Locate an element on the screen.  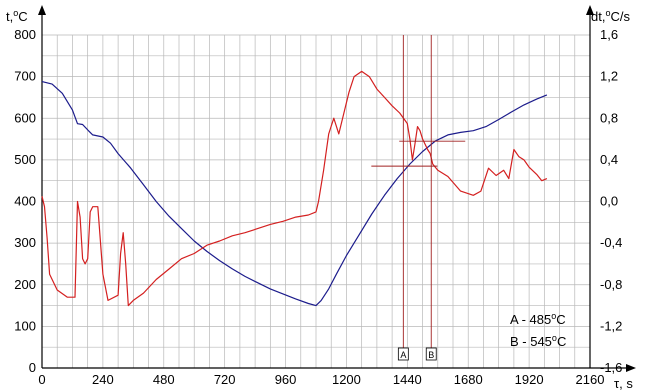
y-left-tick-label: 600 is located at coordinates (25, 117).